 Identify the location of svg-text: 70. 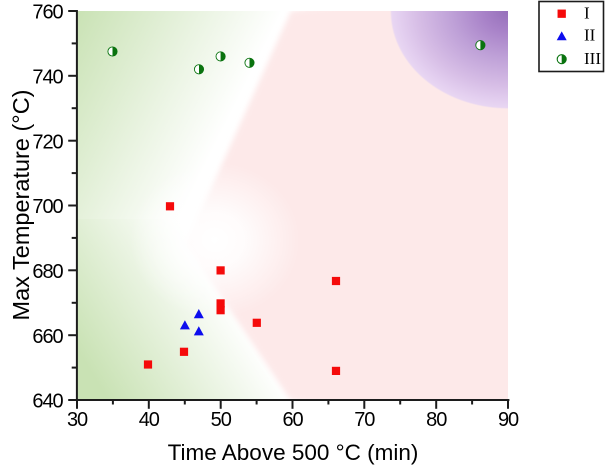
(364, 420).